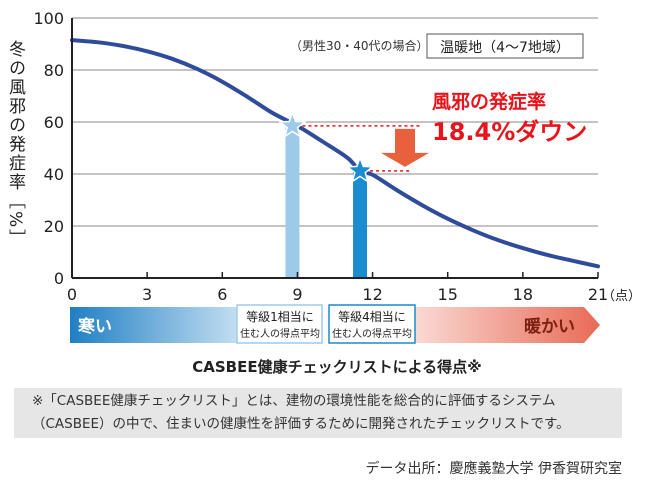 The height and width of the screenshot is (491, 650). What do you see at coordinates (372, 317) in the screenshot?
I see `level4-label-line1: 等級4相当に` at bounding box center [372, 317].